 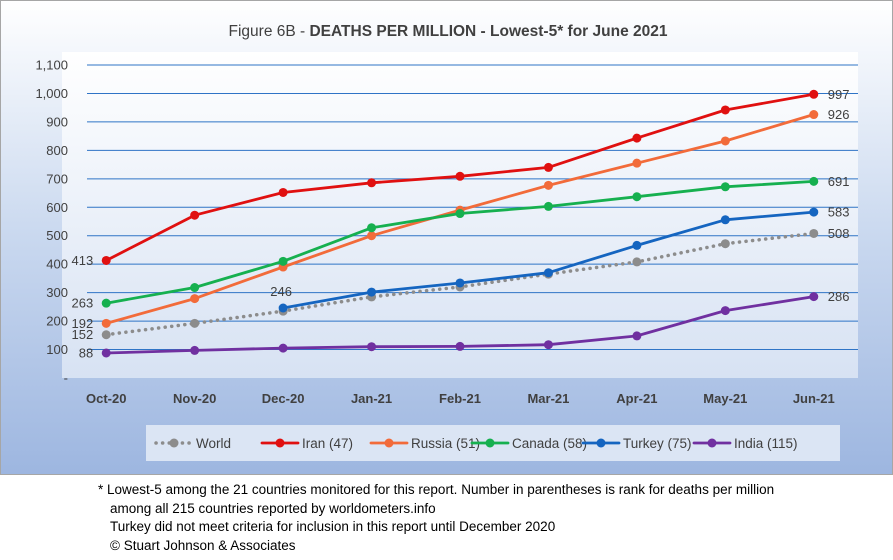 What do you see at coordinates (51, 222) in the screenshot?
I see `y-axis-tick-labels: - 100 200 300 400 500 600 700 800 900 1,000 1,100` at bounding box center [51, 222].